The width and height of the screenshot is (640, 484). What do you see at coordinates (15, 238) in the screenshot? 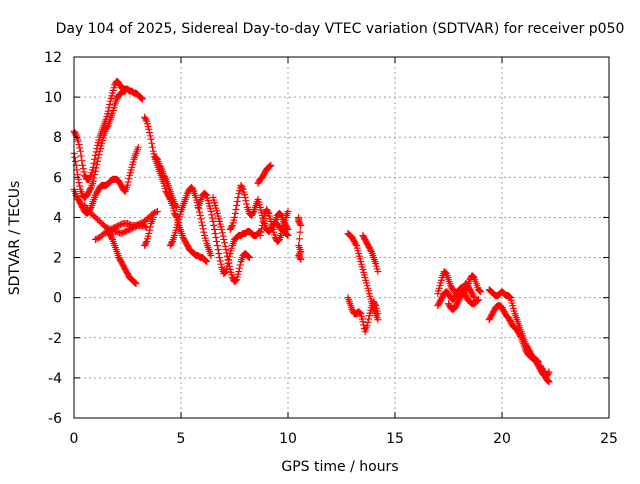
I see `y-axis-label: SDTVAR / TECUs` at bounding box center [15, 238].